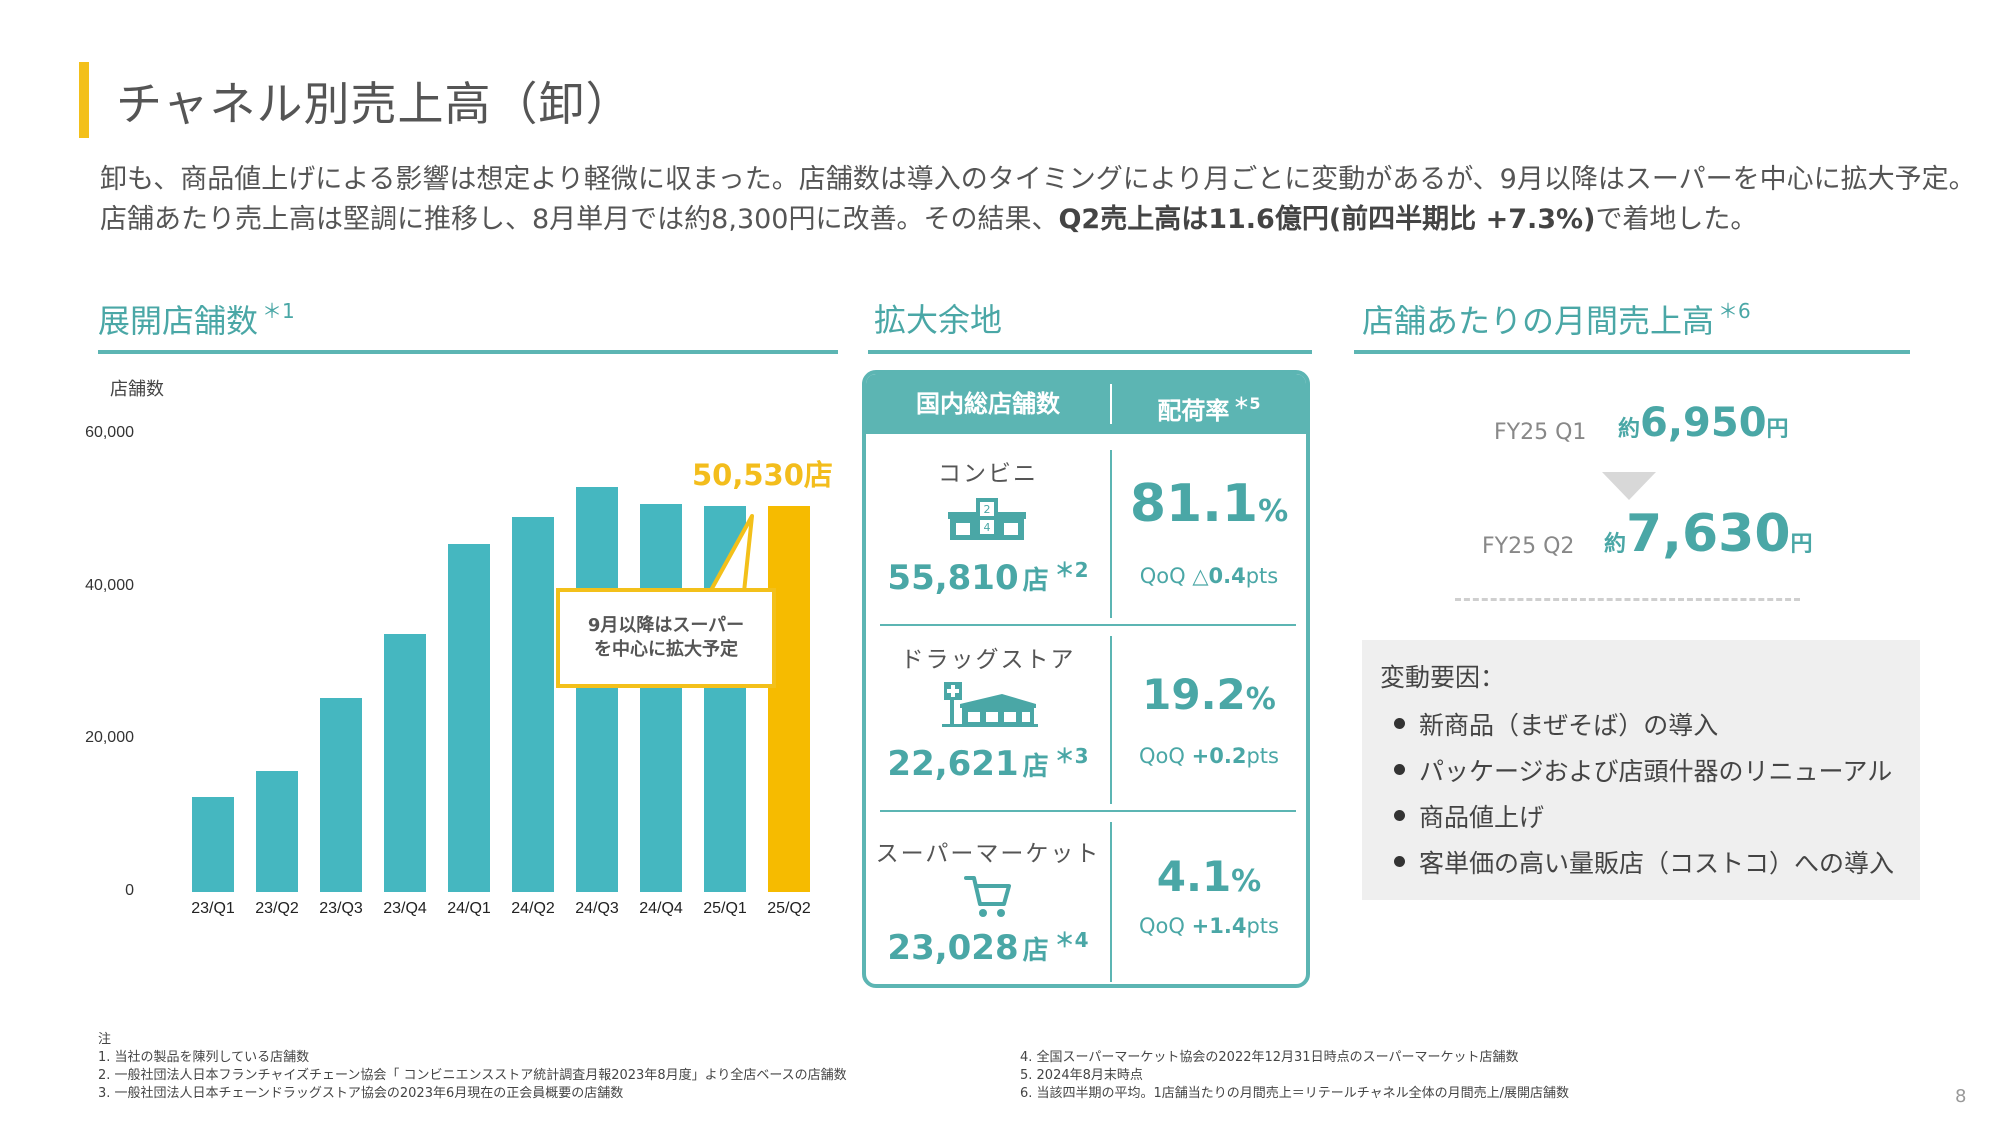 This screenshot has height=1125, width=2000. I want to click on x-tick-label: 23/Q3, so click(341, 908).